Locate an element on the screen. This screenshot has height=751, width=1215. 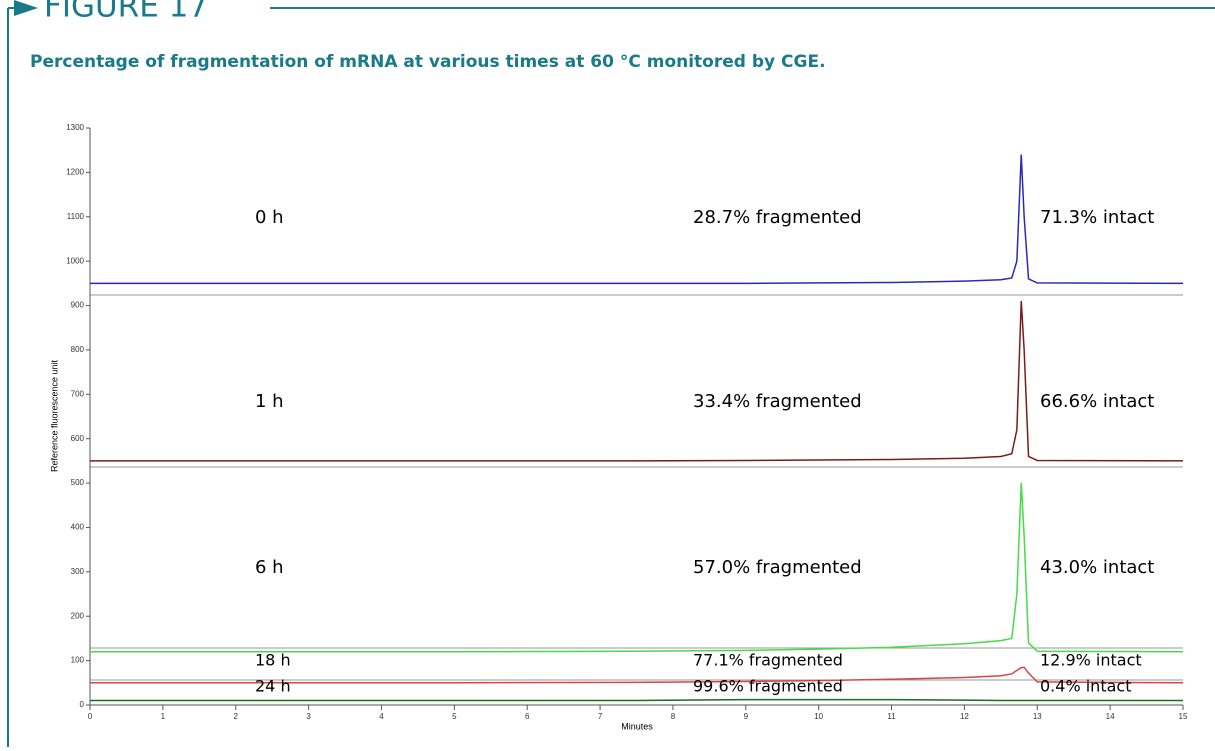
intact-label: 71.3% intact is located at coordinates (1097, 217).